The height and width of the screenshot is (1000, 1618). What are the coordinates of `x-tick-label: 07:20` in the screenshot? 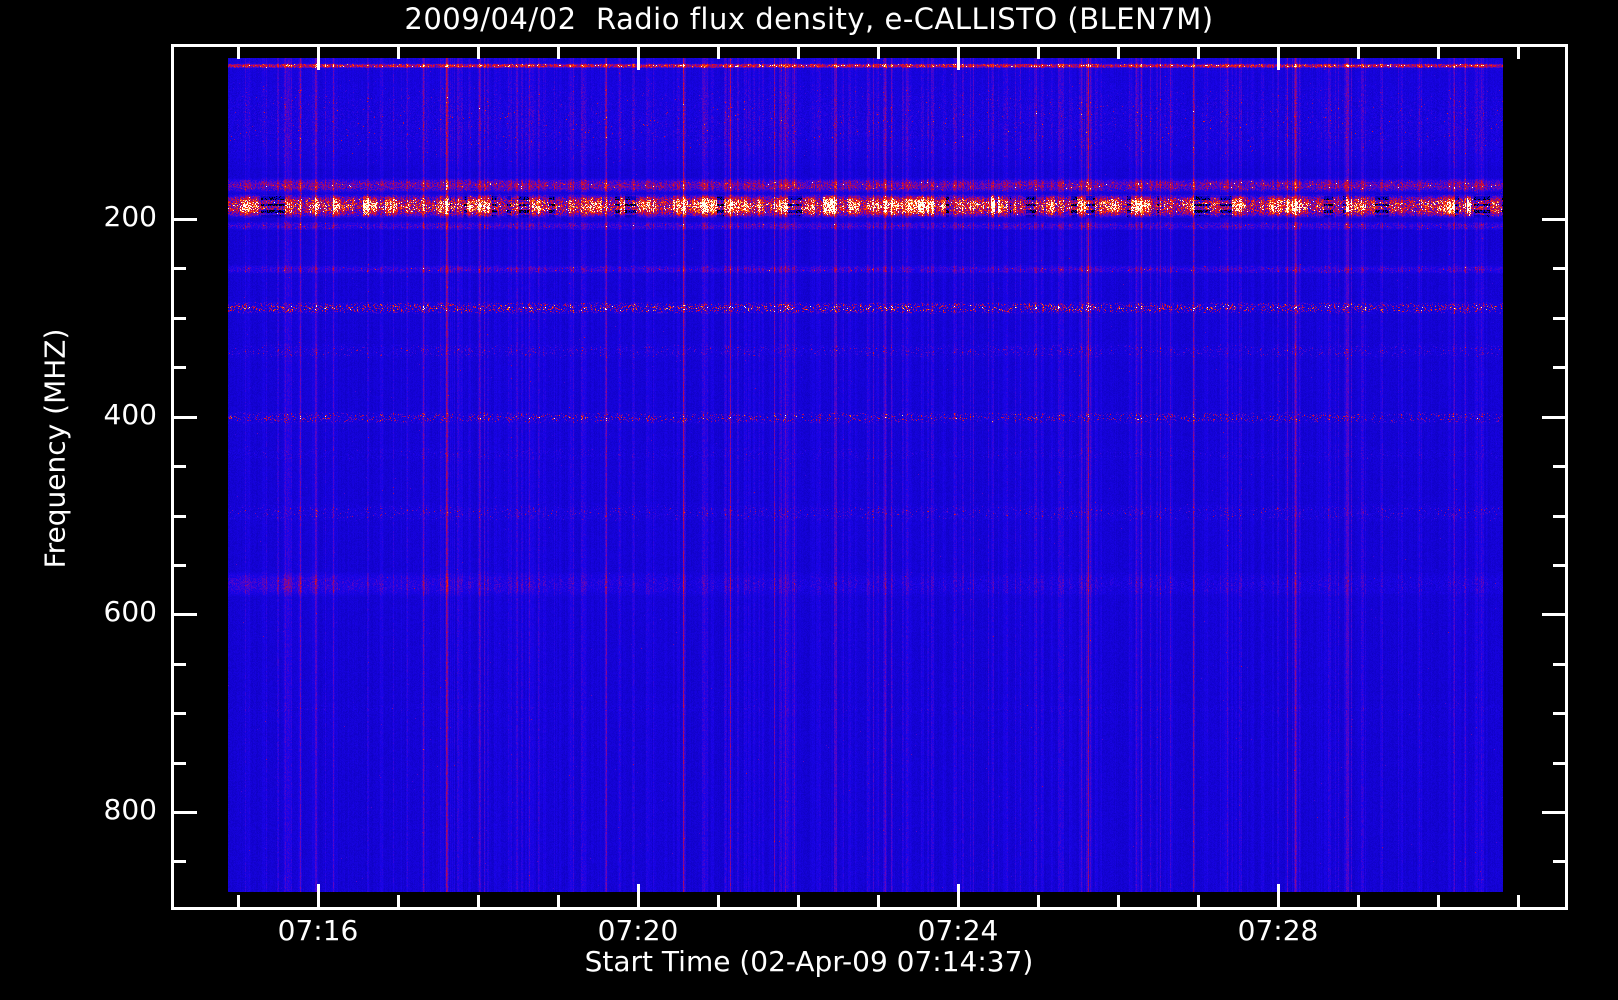 It's located at (638, 930).